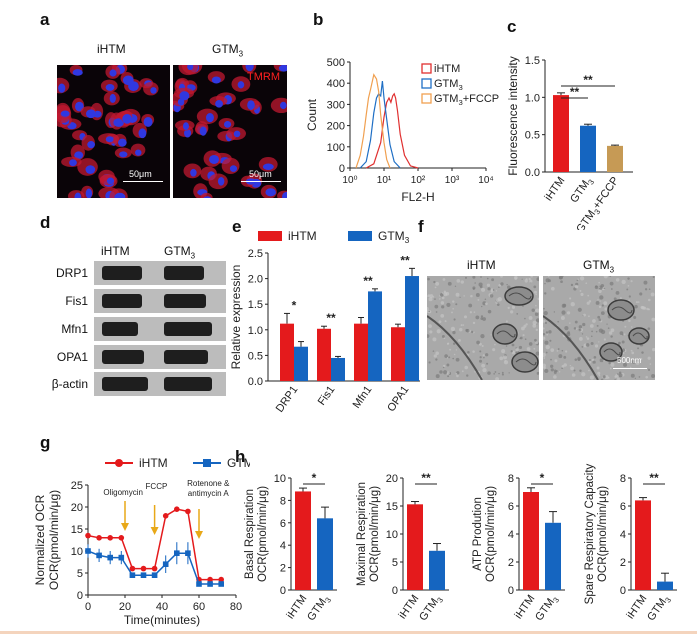 The width and height of the screenshot is (697, 635). Describe the element at coordinates (483, 328) in the screenshot. I see `tem-image-ihtm` at that location.